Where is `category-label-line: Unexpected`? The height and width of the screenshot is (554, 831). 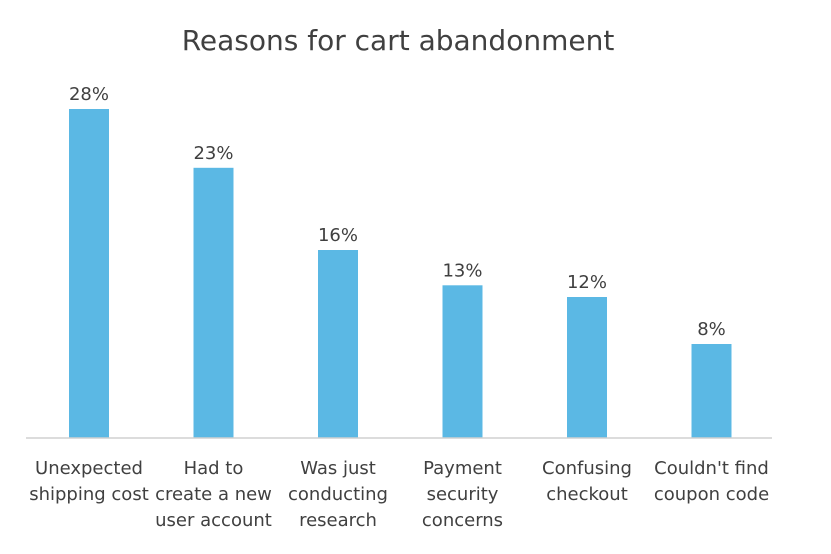
category-label-line: Unexpected is located at coordinates (89, 468).